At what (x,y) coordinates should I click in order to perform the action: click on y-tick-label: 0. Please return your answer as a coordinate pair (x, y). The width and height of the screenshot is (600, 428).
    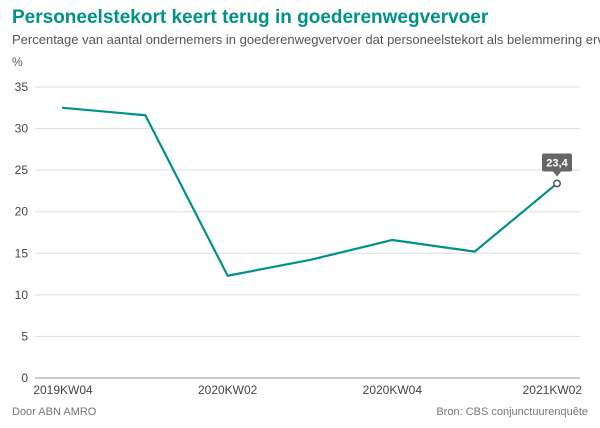
    Looking at the image, I should click on (24, 378).